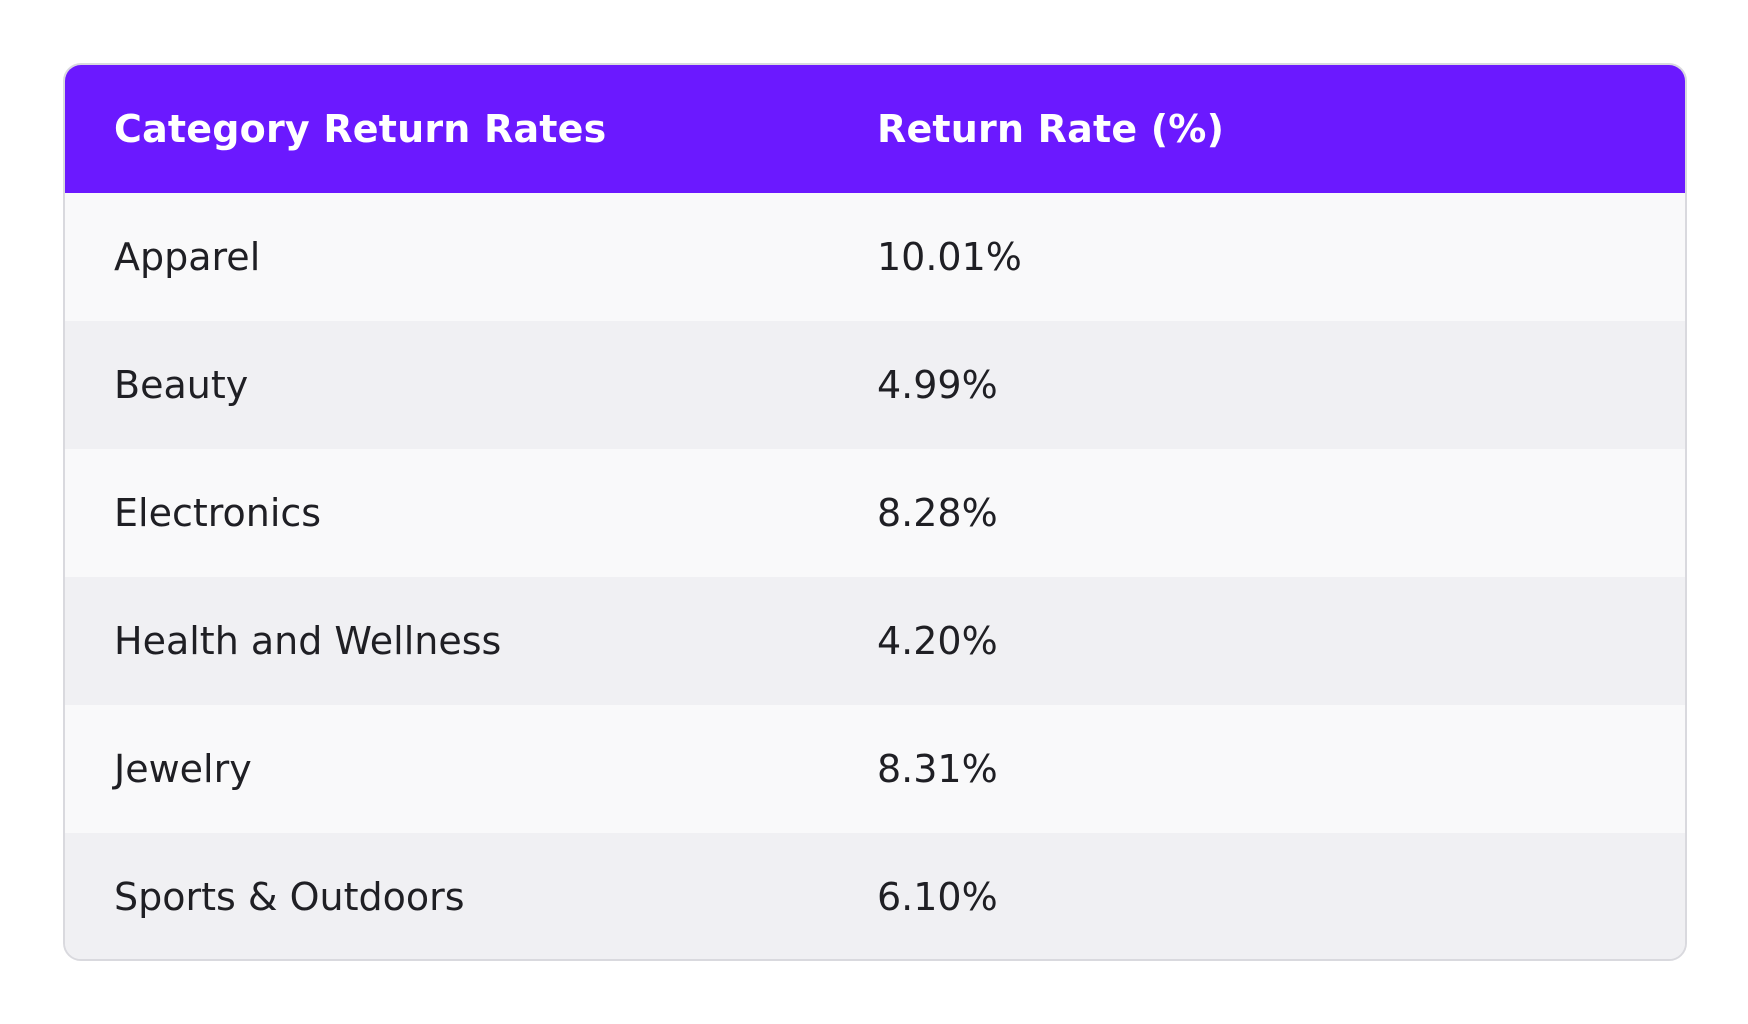 The width and height of the screenshot is (1748, 1024). What do you see at coordinates (183, 769) in the screenshot?
I see `category-cell: Jewelry` at bounding box center [183, 769].